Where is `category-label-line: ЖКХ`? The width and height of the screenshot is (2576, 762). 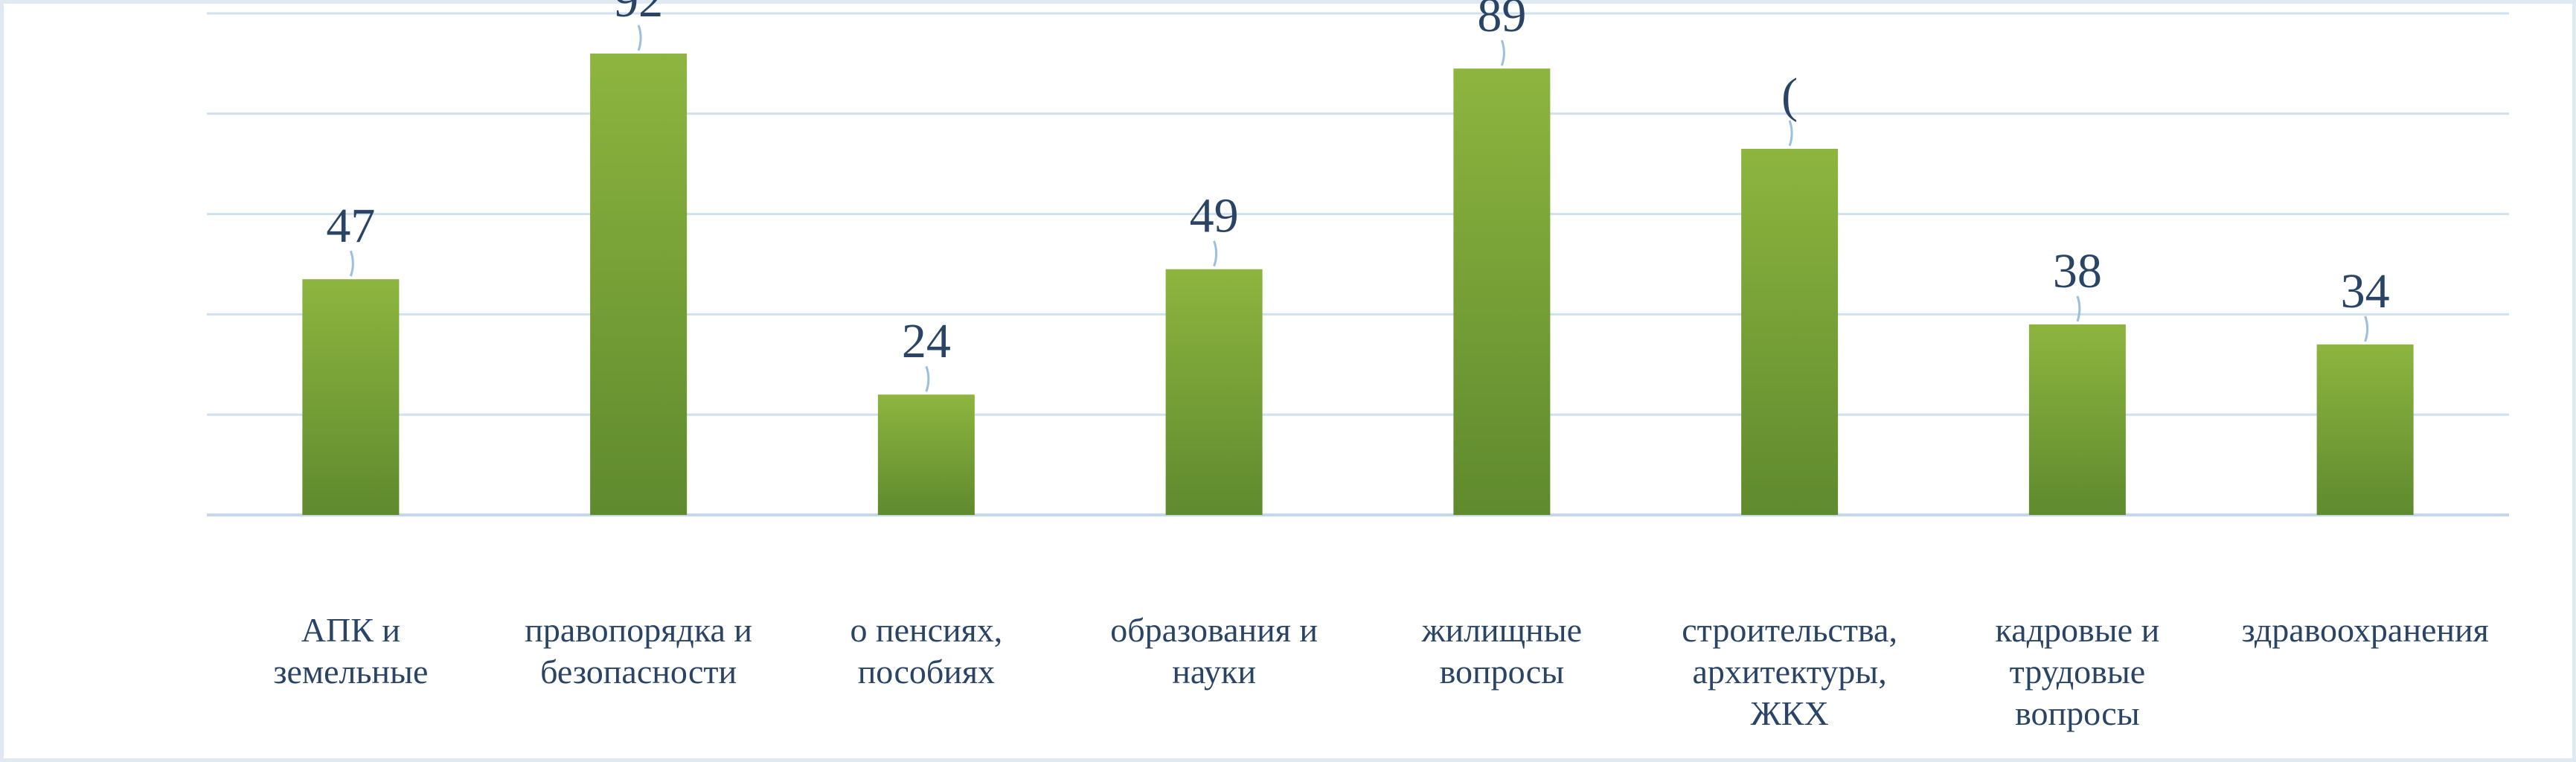 category-label-line: ЖКХ is located at coordinates (1790, 713).